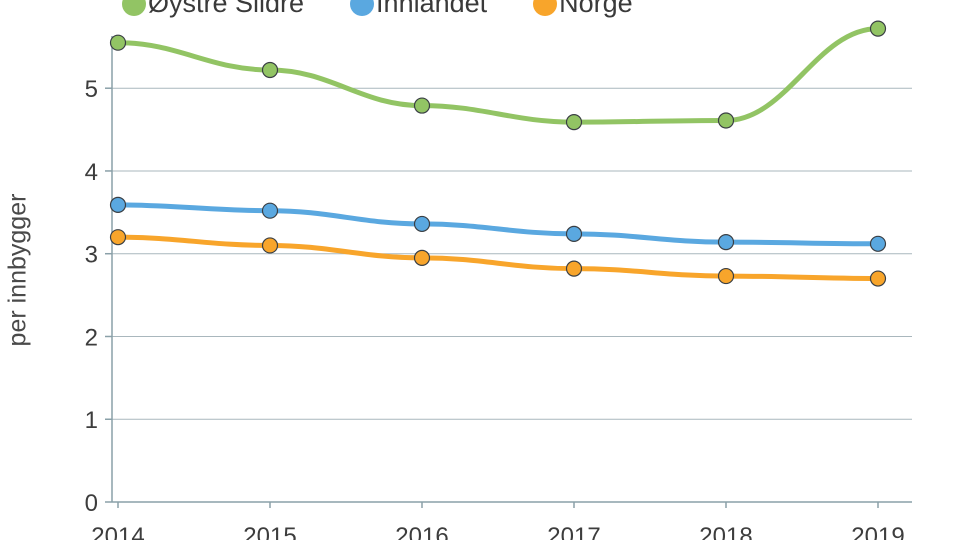 The height and width of the screenshot is (540, 960). Describe the element at coordinates (725, 531) in the screenshot. I see `x-tick-label: 2018` at that location.